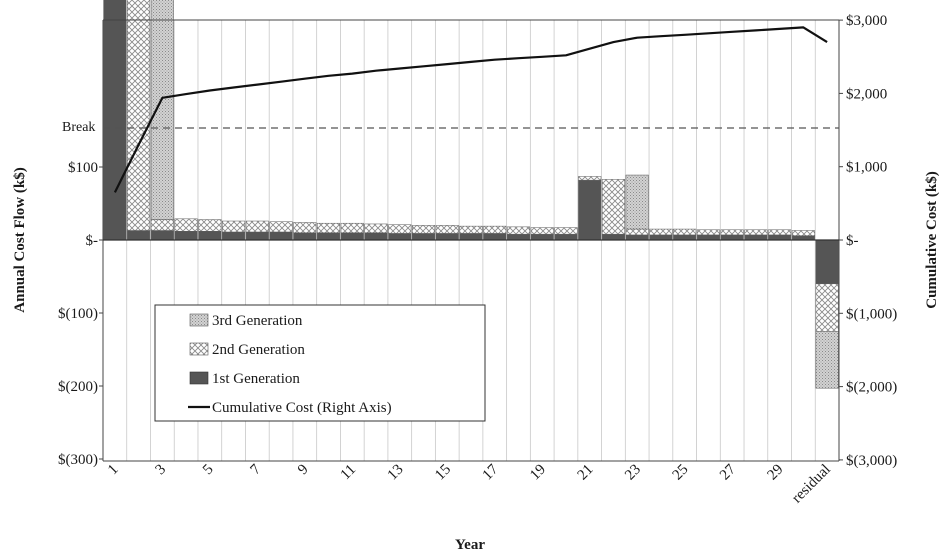  I want to click on legend-label-cumulative-cost: Cumulative Cost (Right Axis), so click(302, 408).